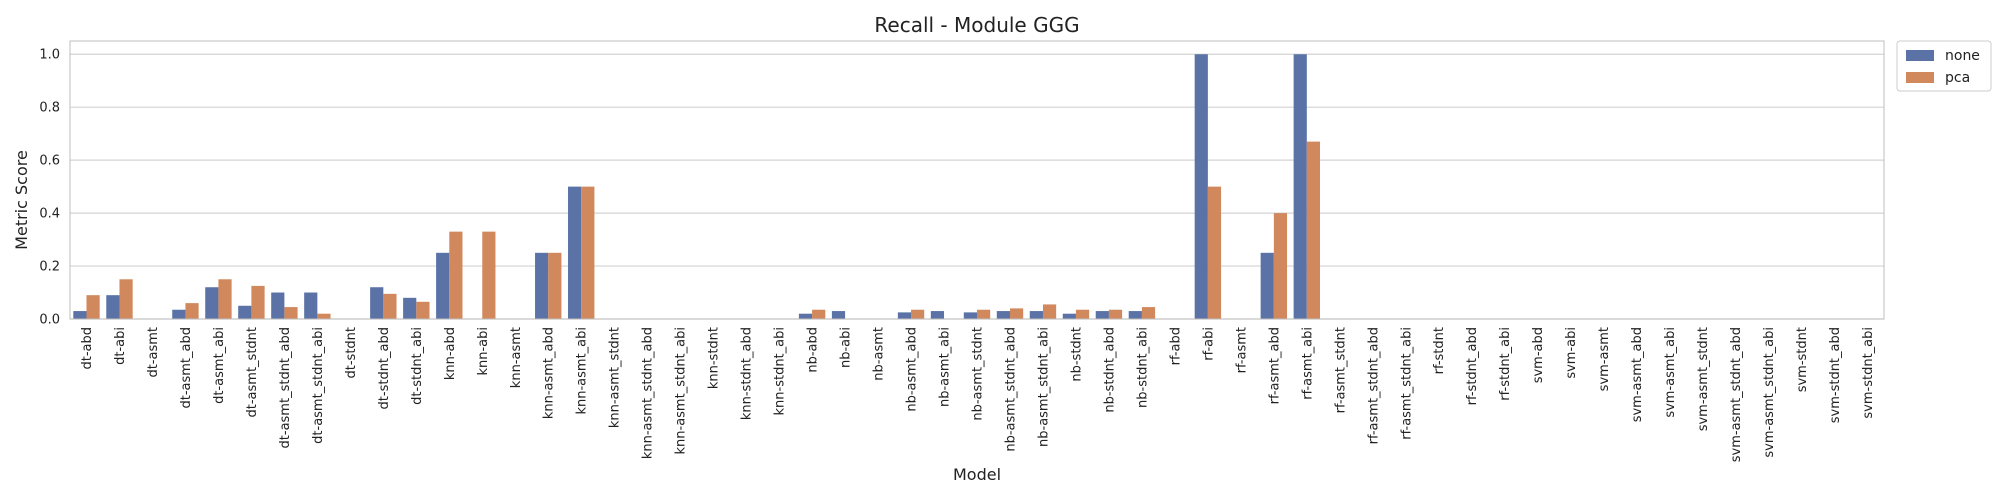 Image resolution: width=2000 pixels, height=500 pixels. Describe the element at coordinates (1538, 355) in the screenshot. I see `x-tick-label: svm-abd` at that location.